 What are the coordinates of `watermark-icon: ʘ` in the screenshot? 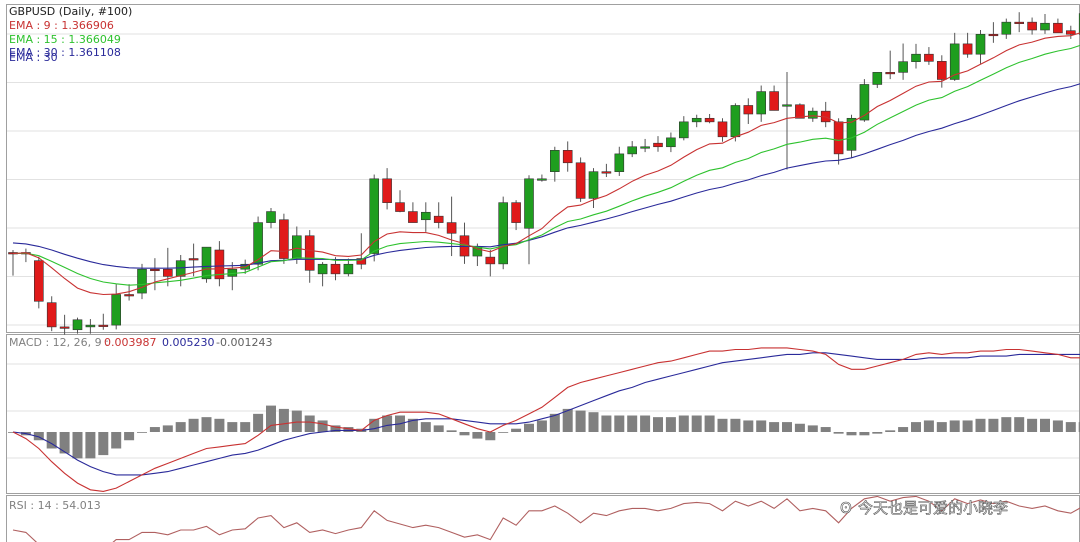 It's located at (846, 508).